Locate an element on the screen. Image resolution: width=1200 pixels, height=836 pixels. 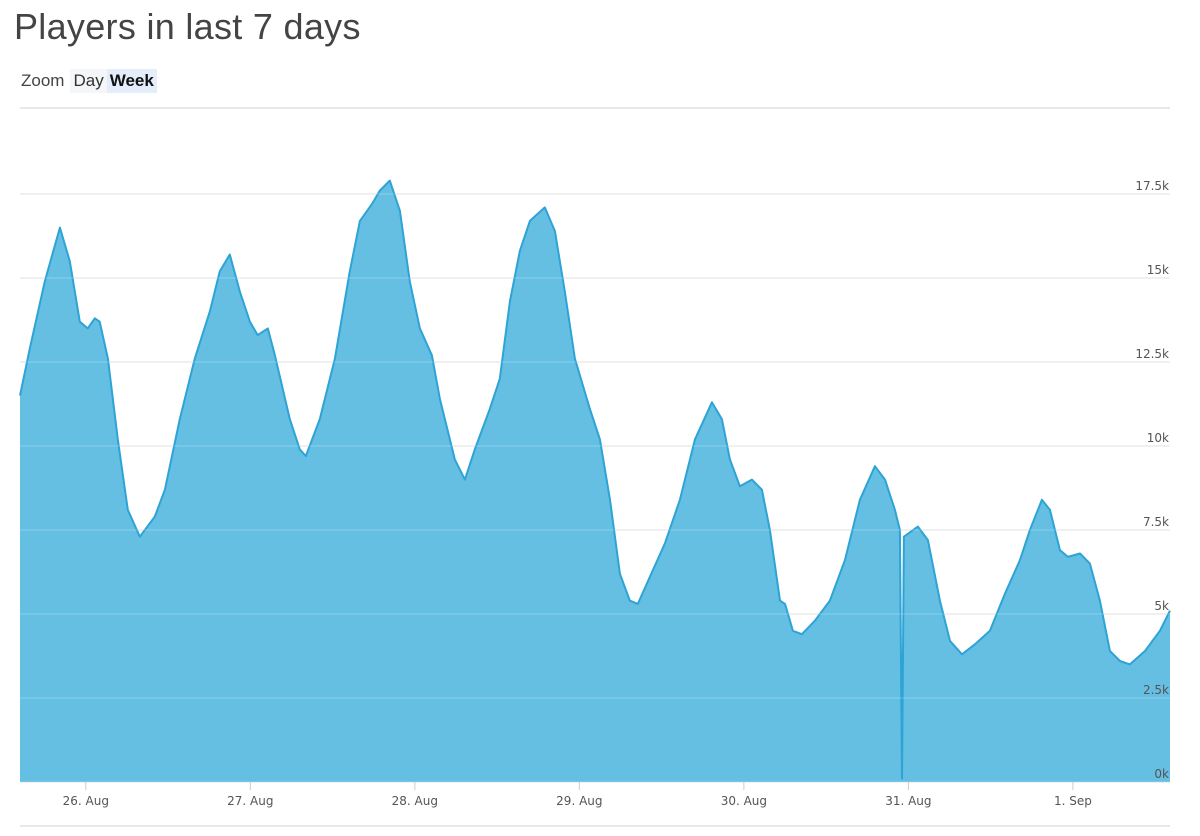
y-tick-label: 7.5k is located at coordinates (1156, 522).